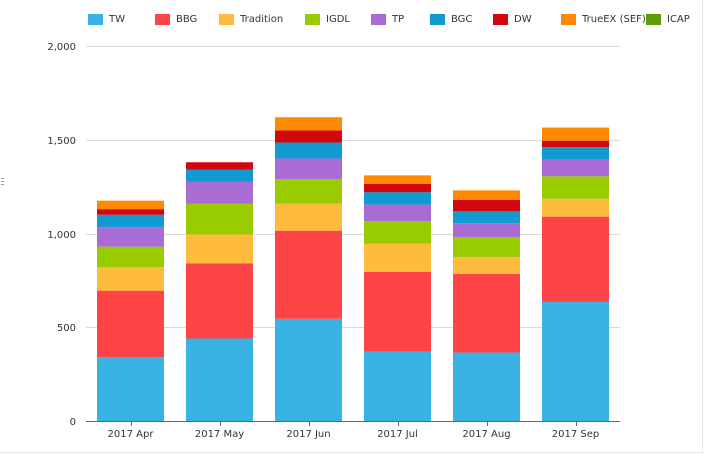 The width and height of the screenshot is (704, 455). Describe the element at coordinates (219, 301) in the screenshot. I see `bar-segment-bbg-2017-may` at that location.